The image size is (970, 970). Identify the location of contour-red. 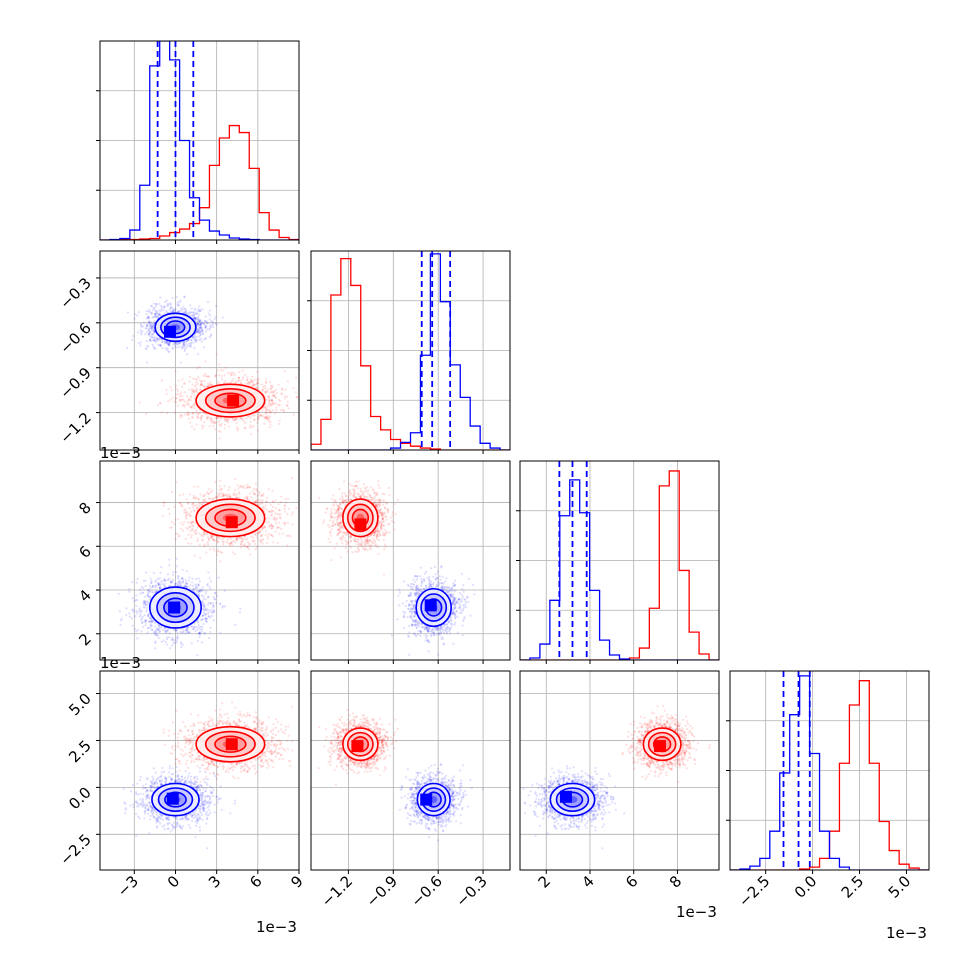
(230, 400).